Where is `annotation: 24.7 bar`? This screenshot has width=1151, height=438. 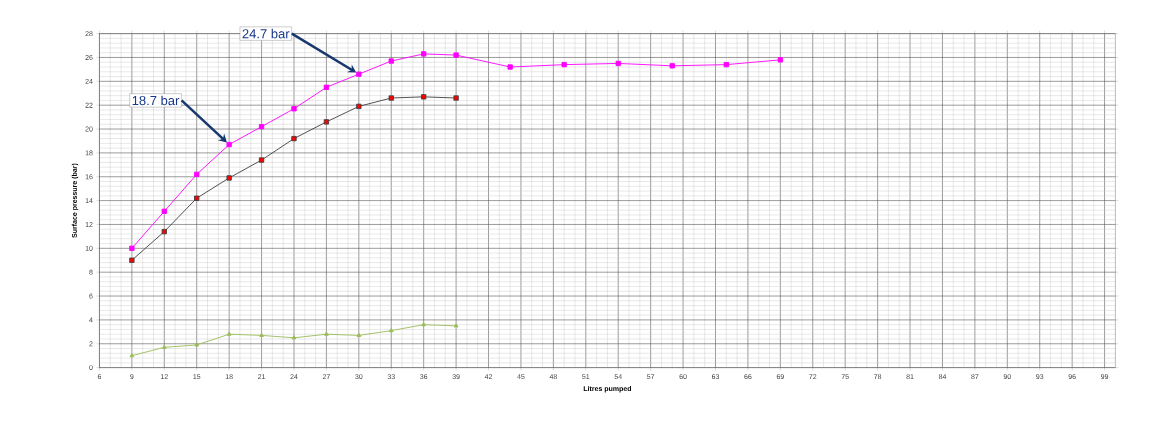
annotation: 24.7 bar is located at coordinates (266, 33).